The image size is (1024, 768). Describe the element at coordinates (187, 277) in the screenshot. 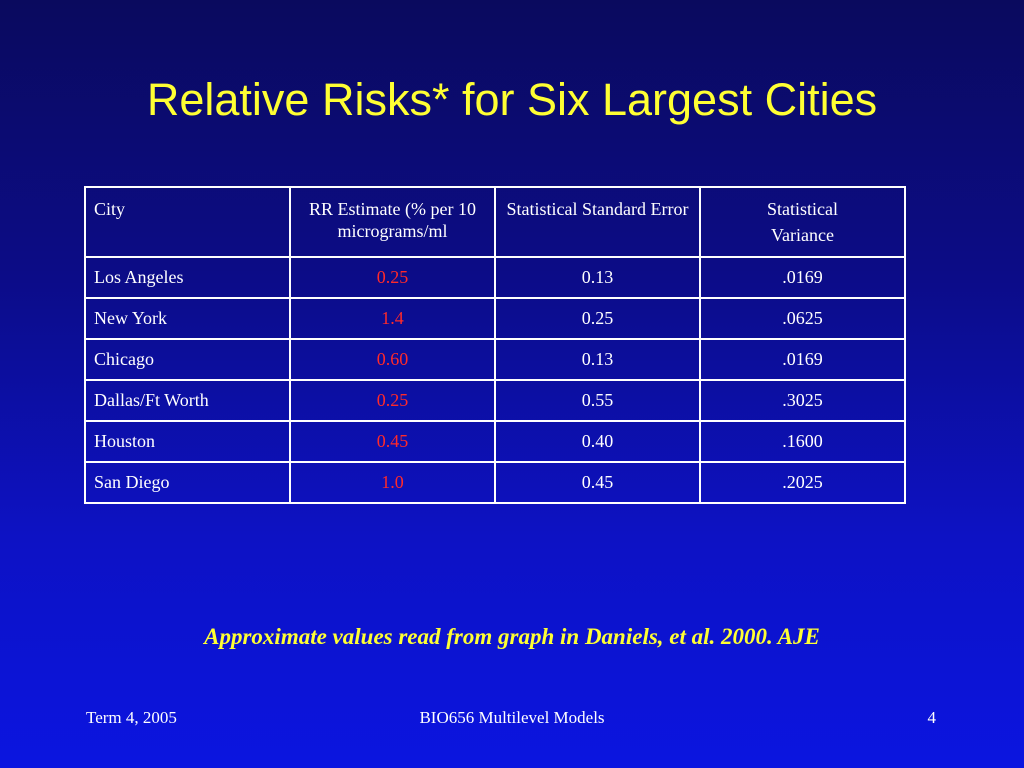

I see `cell-city: Los Angeles` at that location.